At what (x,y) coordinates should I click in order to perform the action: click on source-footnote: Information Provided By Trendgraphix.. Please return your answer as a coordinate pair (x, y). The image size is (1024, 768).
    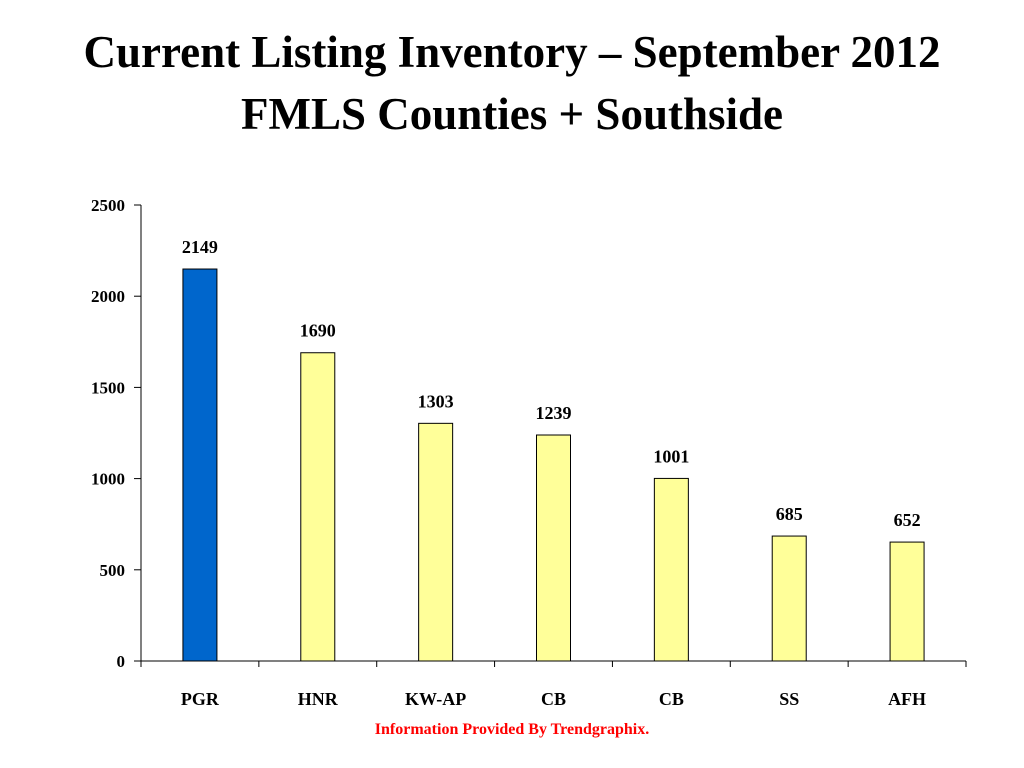
    Looking at the image, I should click on (512, 729).